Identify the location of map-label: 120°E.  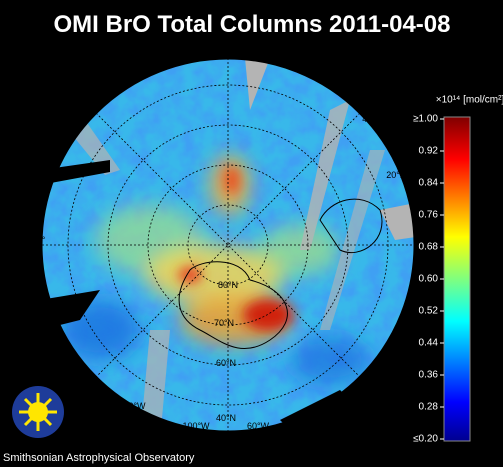
(88, 74).